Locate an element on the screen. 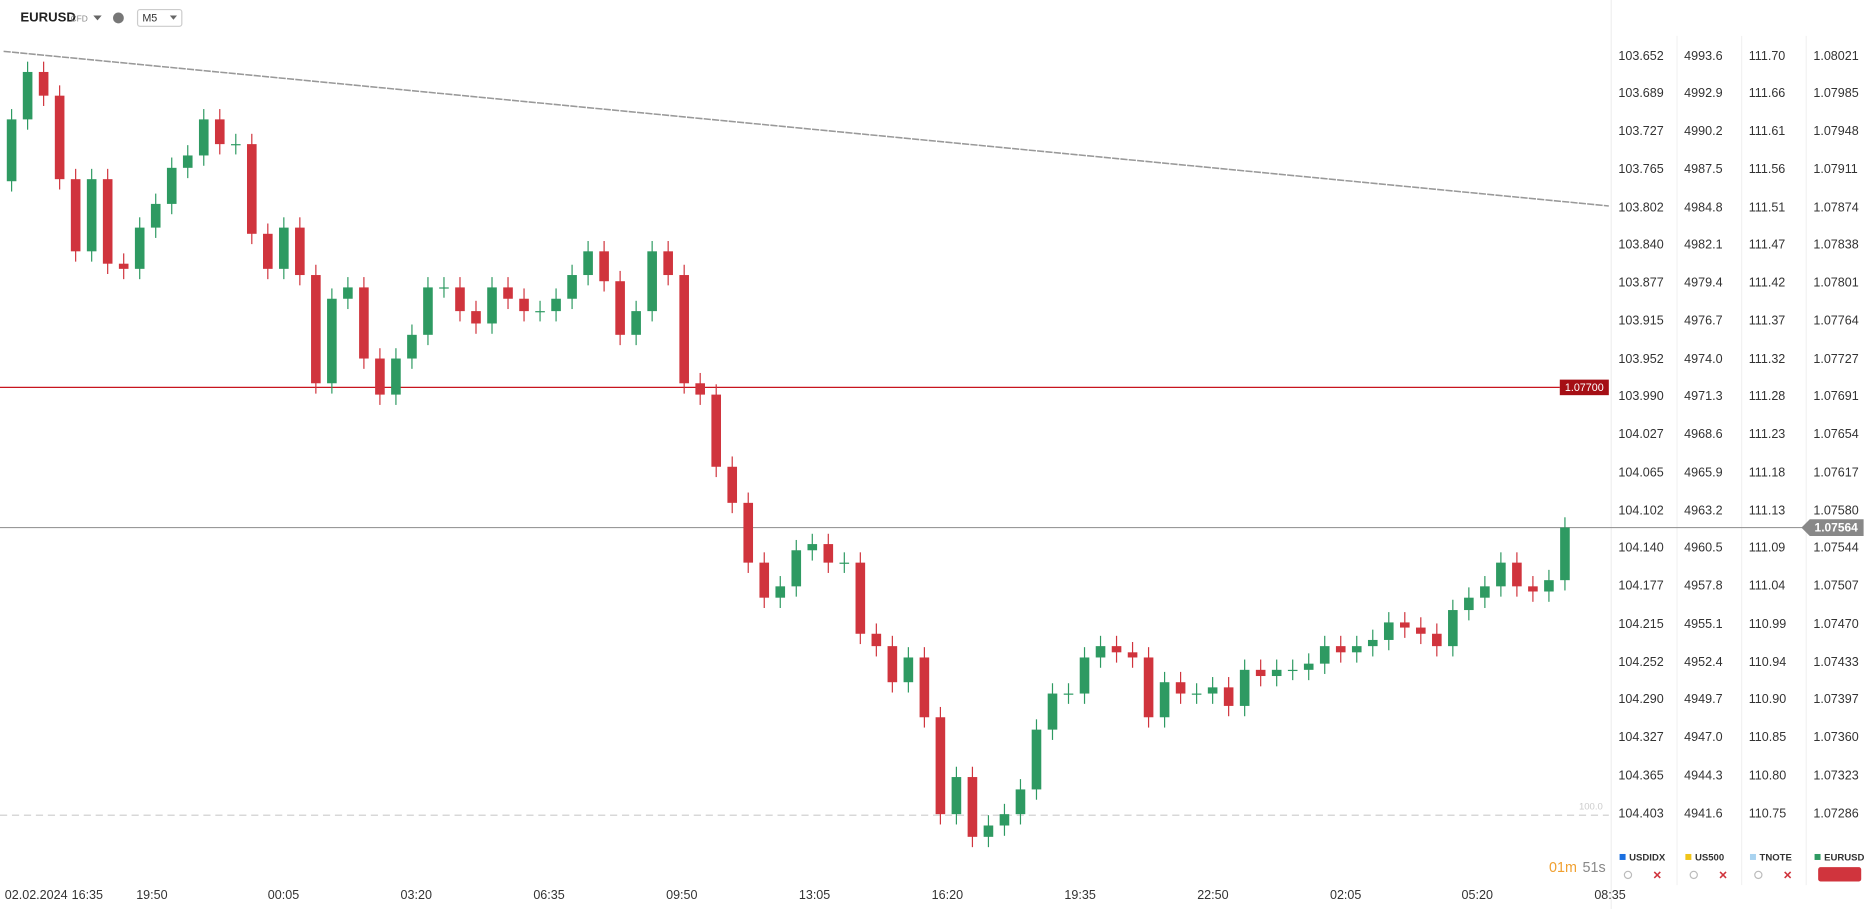 This screenshot has width=1866, height=909. side-axis-label: 111.32 is located at coordinates (1767, 359).